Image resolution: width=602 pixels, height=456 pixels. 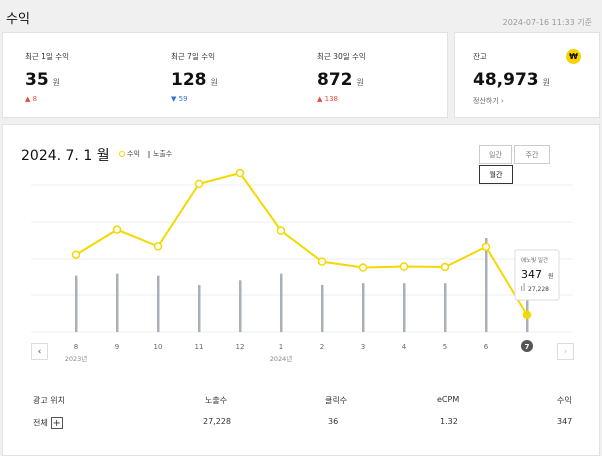 I want to click on x-tick-label: 4, so click(x=404, y=347).